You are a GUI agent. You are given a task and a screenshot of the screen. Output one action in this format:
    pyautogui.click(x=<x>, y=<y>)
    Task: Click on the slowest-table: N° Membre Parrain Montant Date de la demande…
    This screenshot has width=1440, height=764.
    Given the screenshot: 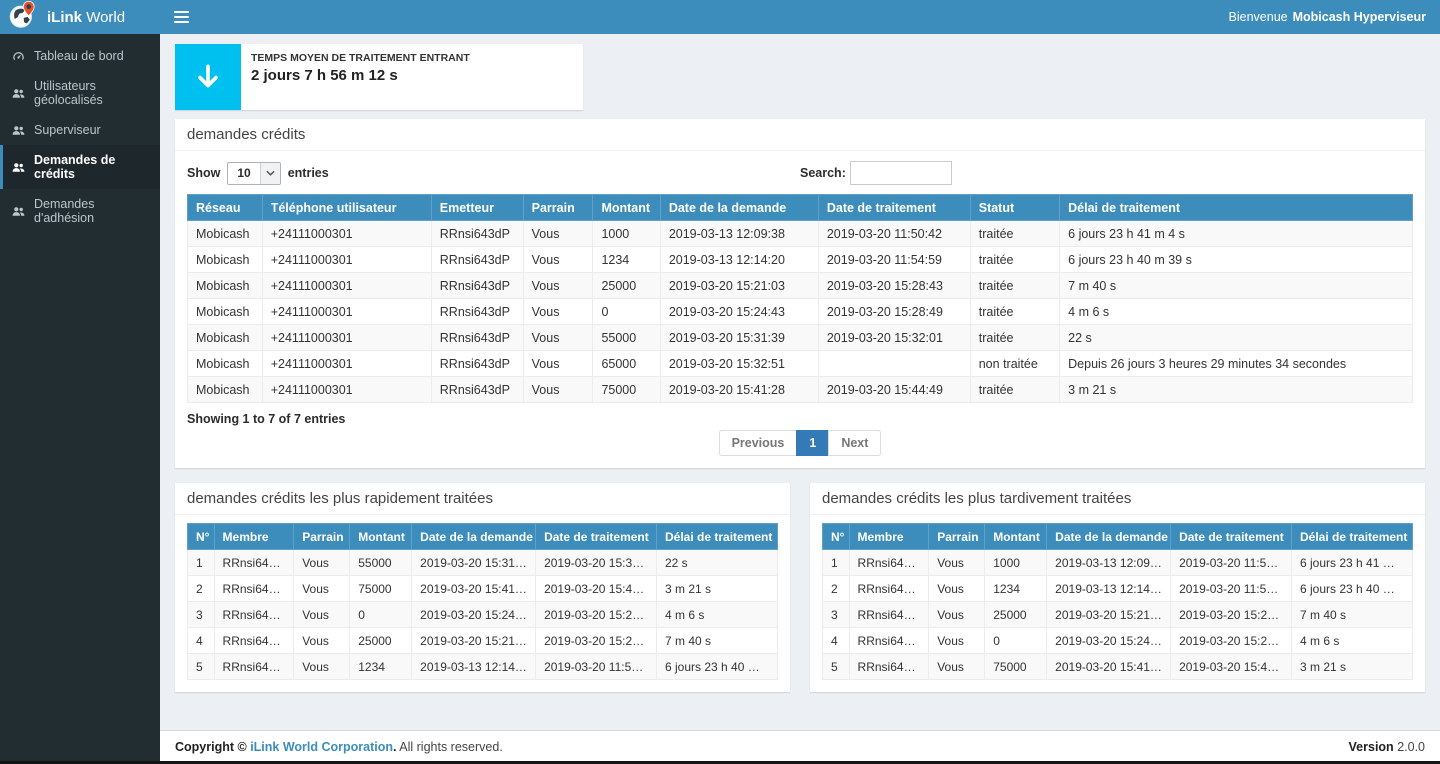 What is the action you would take?
    pyautogui.click(x=1117, y=601)
    